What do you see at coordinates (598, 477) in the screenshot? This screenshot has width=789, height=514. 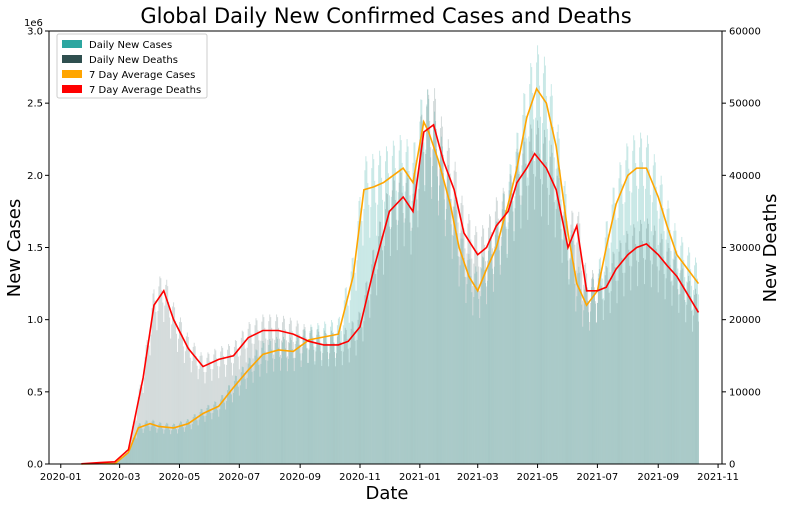 I see `x-tick-label: 2021-07` at bounding box center [598, 477].